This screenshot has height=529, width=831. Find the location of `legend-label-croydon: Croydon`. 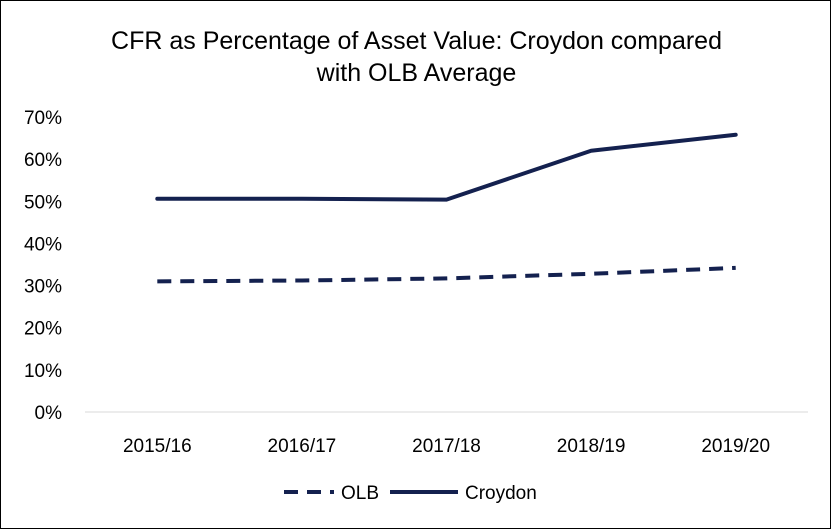

legend-label-croydon: Croydon is located at coordinates (501, 493).